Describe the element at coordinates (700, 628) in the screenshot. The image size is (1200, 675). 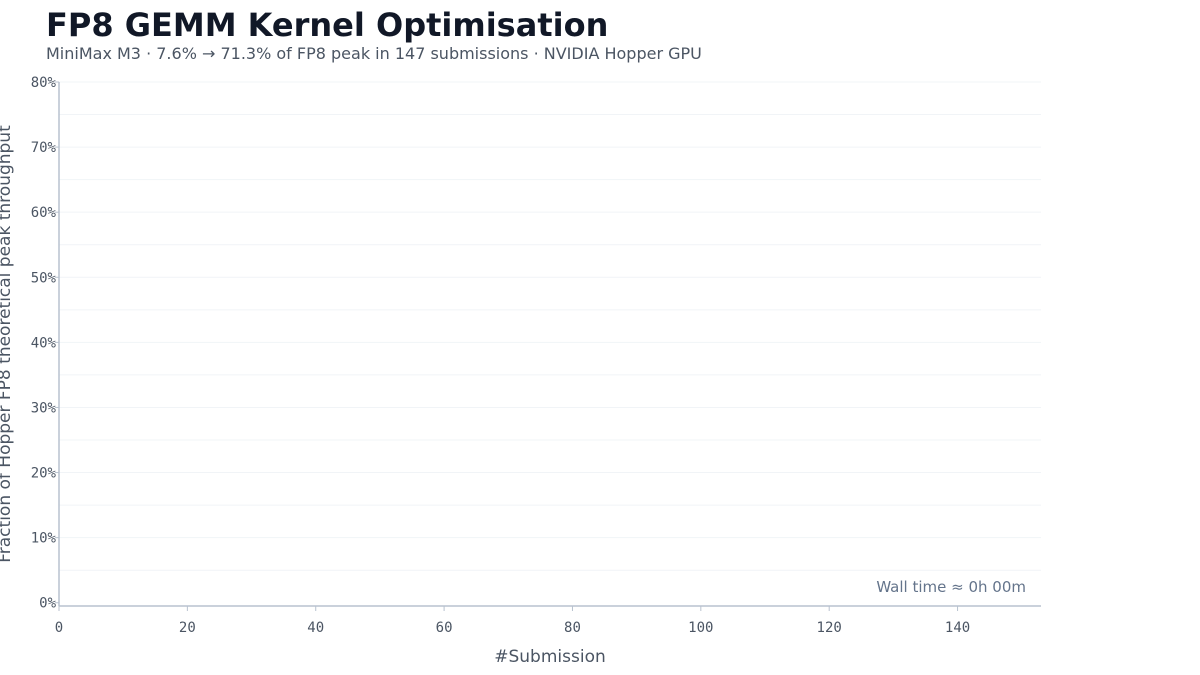
I see `x-tick-label: 100` at that location.